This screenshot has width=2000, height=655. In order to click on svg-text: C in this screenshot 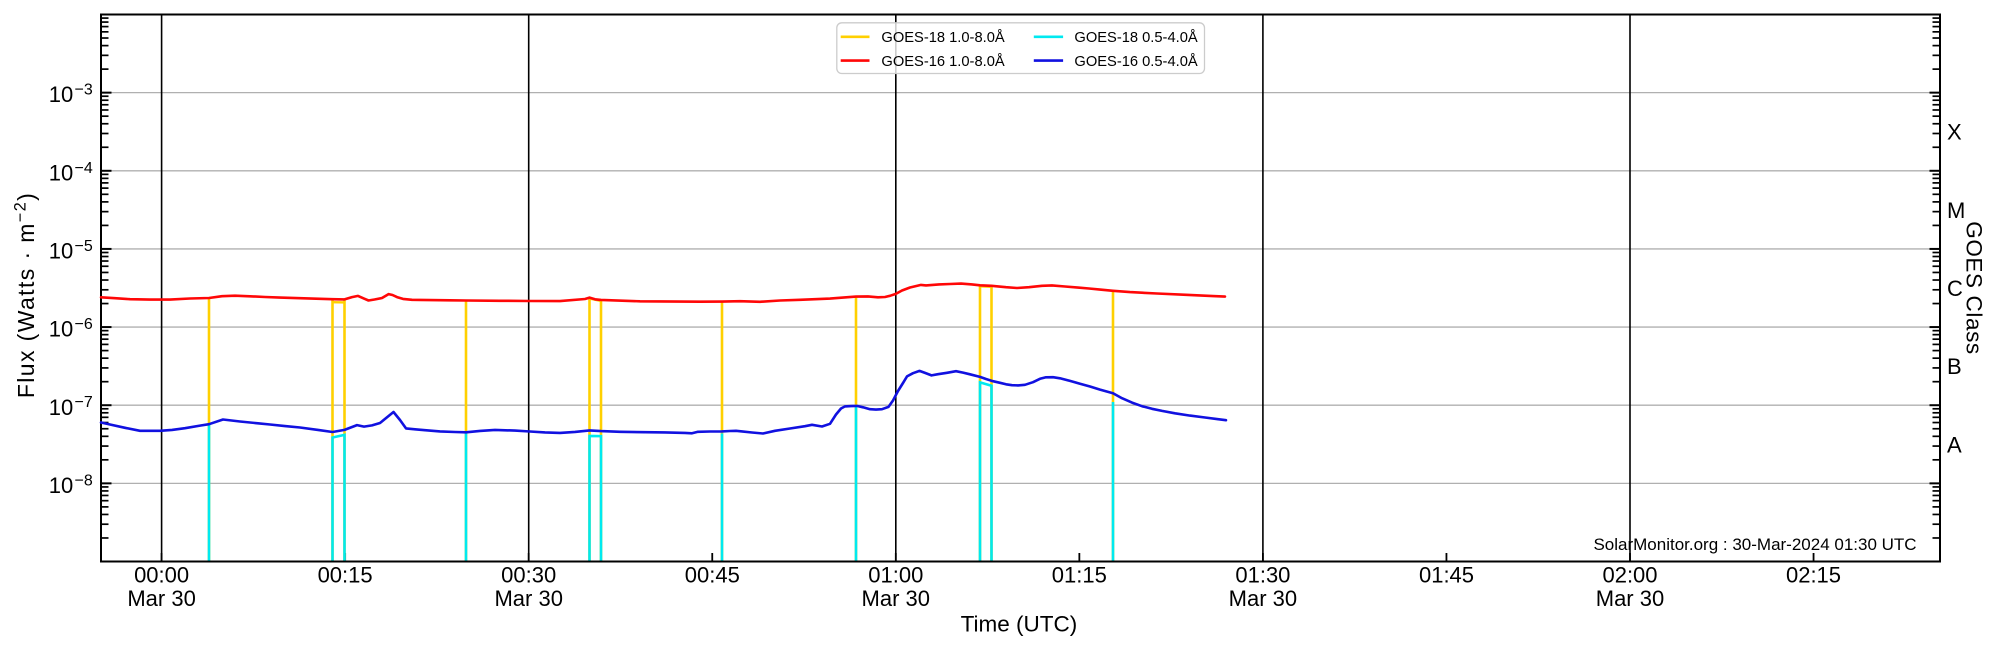, I will do `click(1955, 288)`.